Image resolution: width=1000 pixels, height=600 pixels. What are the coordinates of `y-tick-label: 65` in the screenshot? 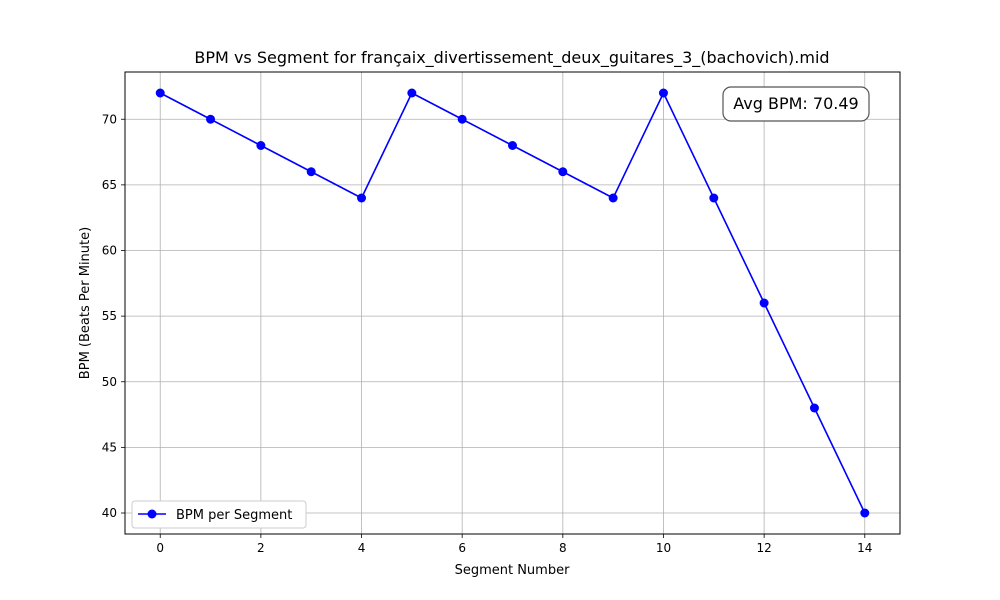 It's located at (109, 185).